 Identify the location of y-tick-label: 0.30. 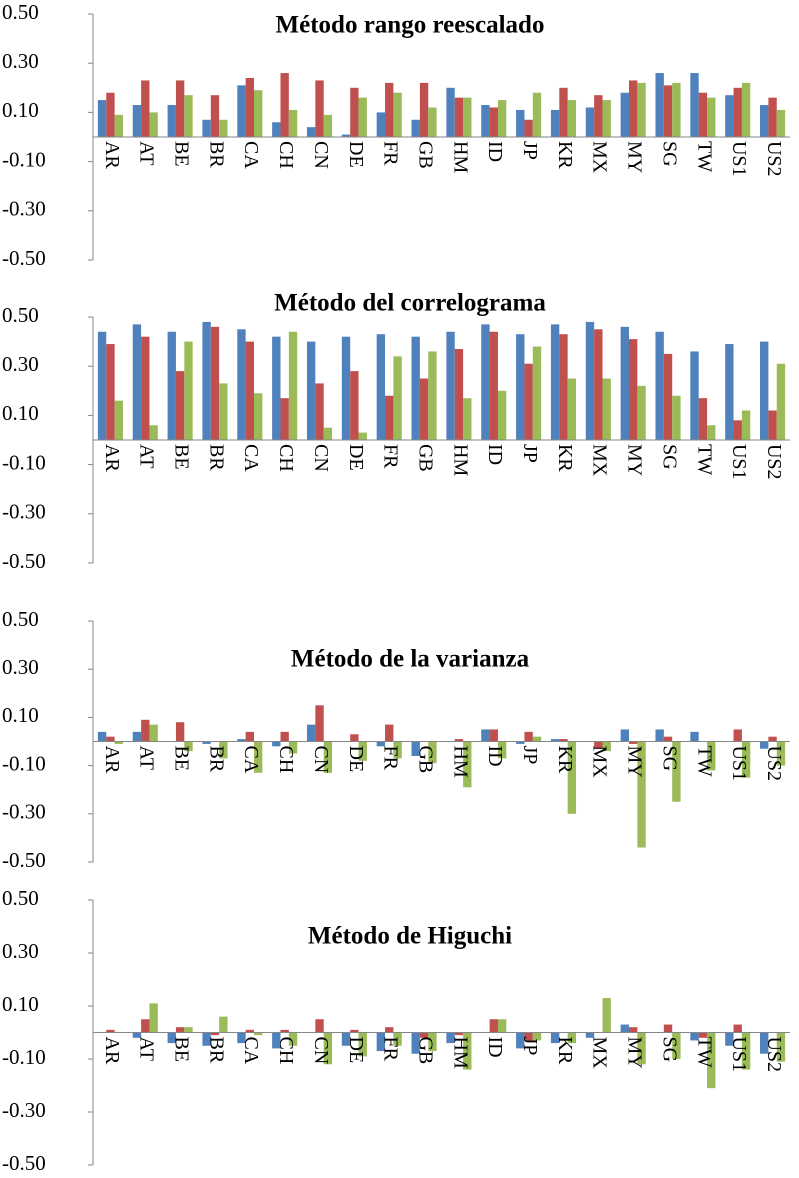
(20, 61).